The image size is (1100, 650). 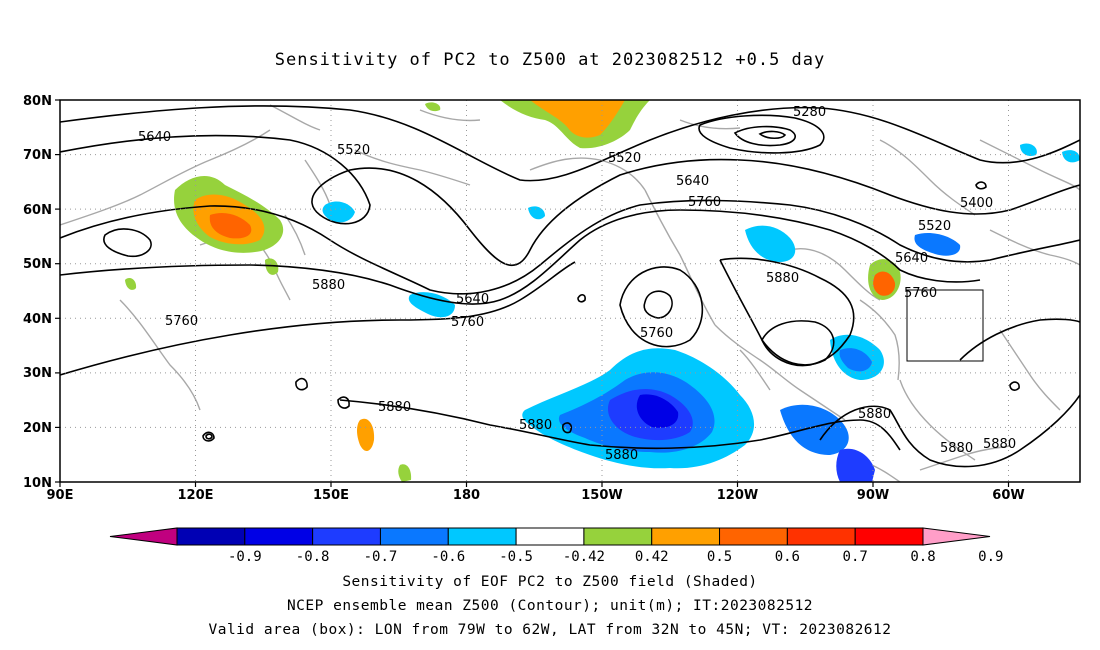 What do you see at coordinates (652, 557) in the screenshot?
I see `colorbar-label: 0.42` at bounding box center [652, 557].